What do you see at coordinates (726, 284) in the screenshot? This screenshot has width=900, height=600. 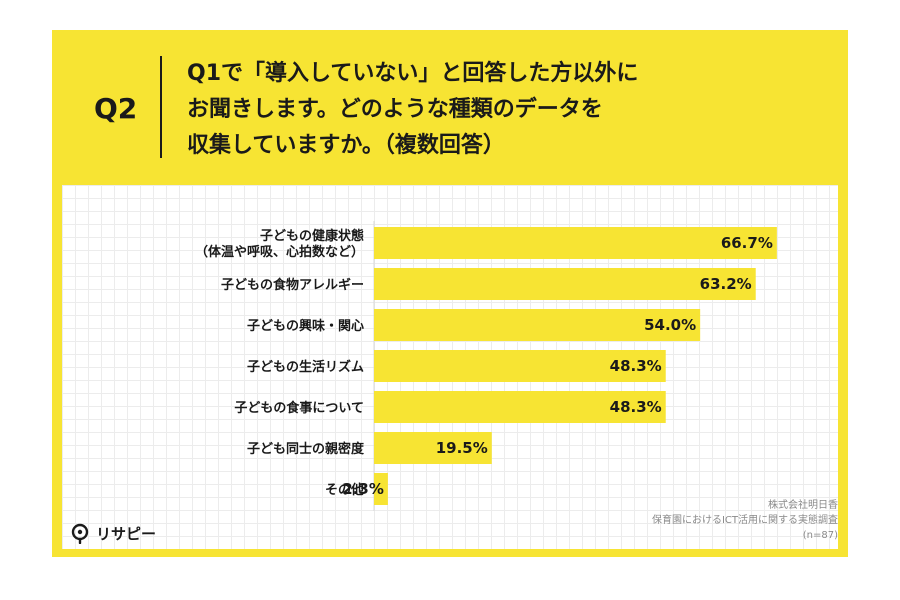 I see `data-label: 63.2%` at bounding box center [726, 284].